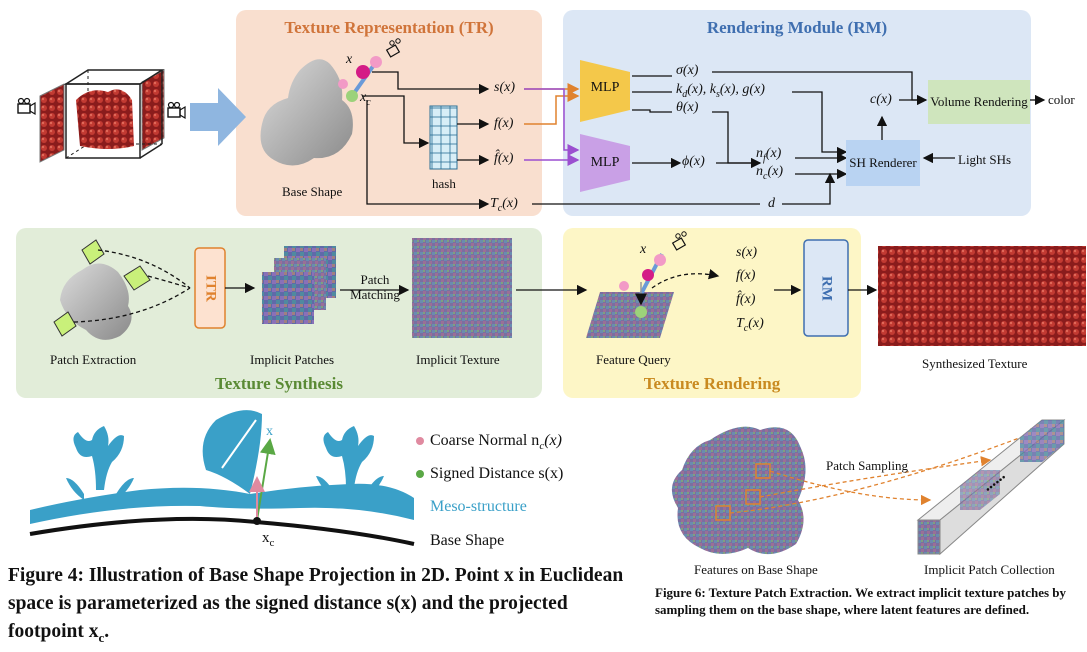 This screenshot has width=1087, height=652. I want to click on volume-rendering-box, so click(979, 102).